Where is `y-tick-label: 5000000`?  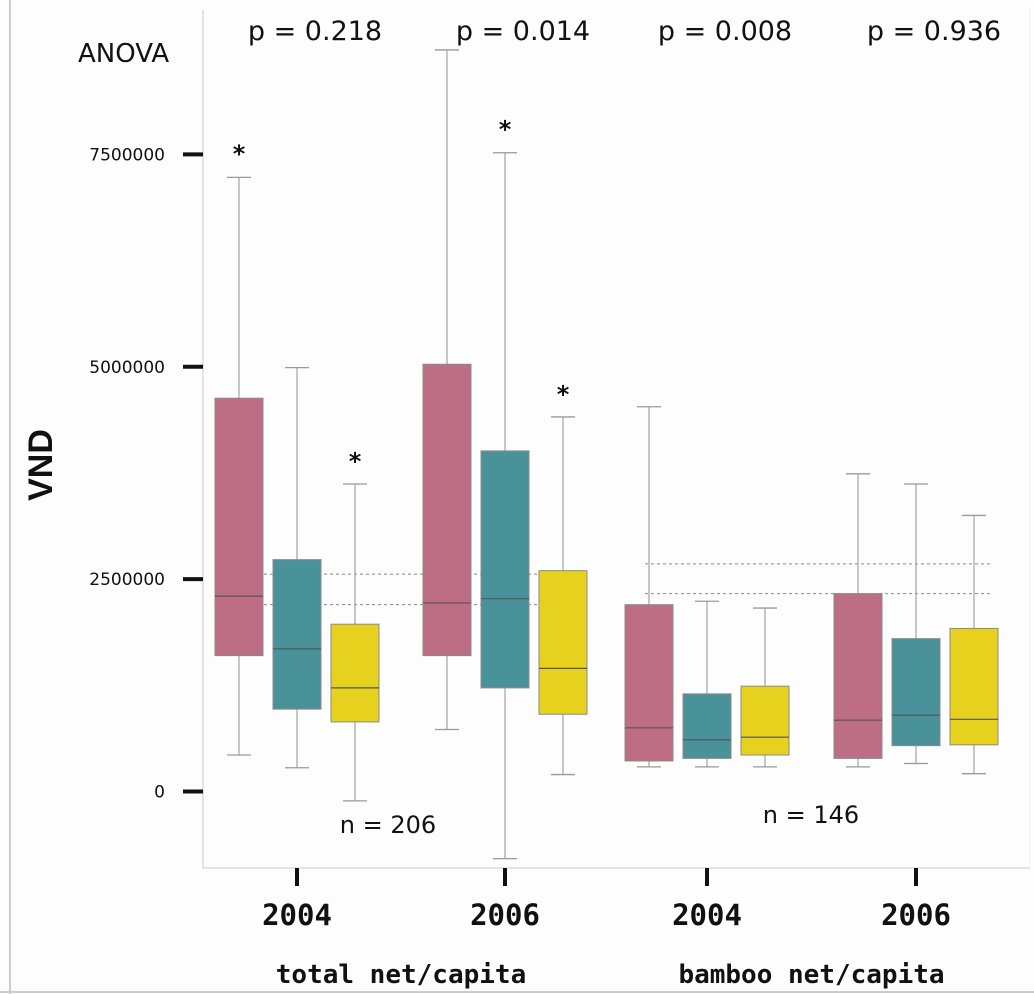
y-tick-label: 5000000 is located at coordinates (127, 368).